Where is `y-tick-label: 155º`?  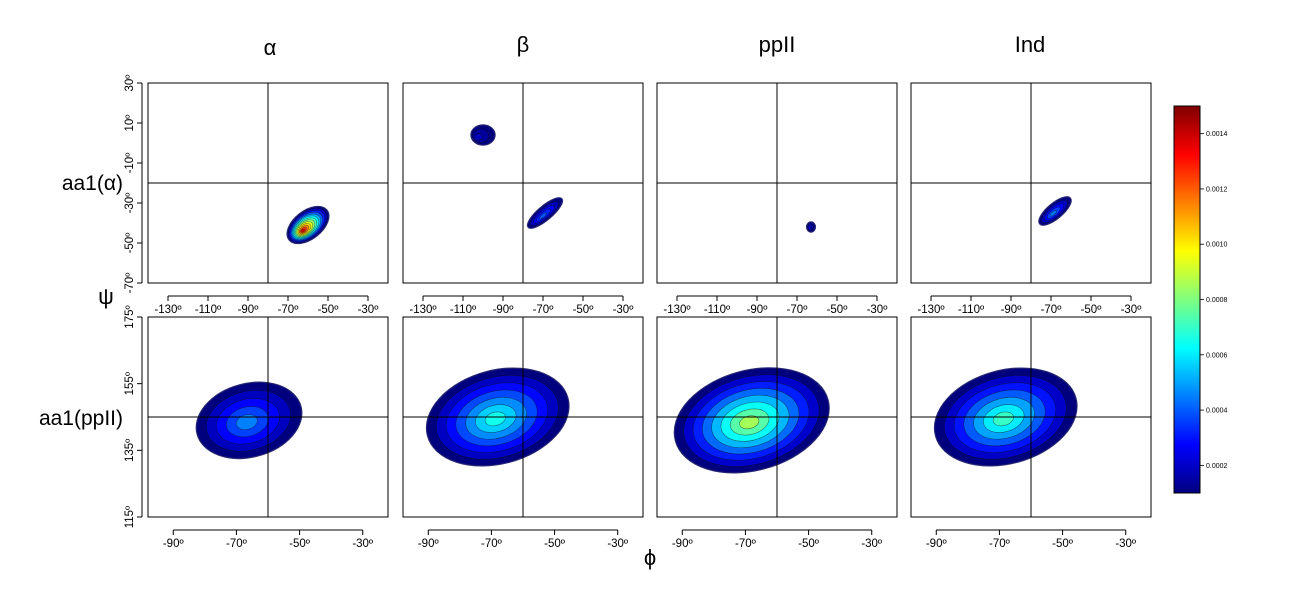 y-tick-label: 155º is located at coordinates (130, 383).